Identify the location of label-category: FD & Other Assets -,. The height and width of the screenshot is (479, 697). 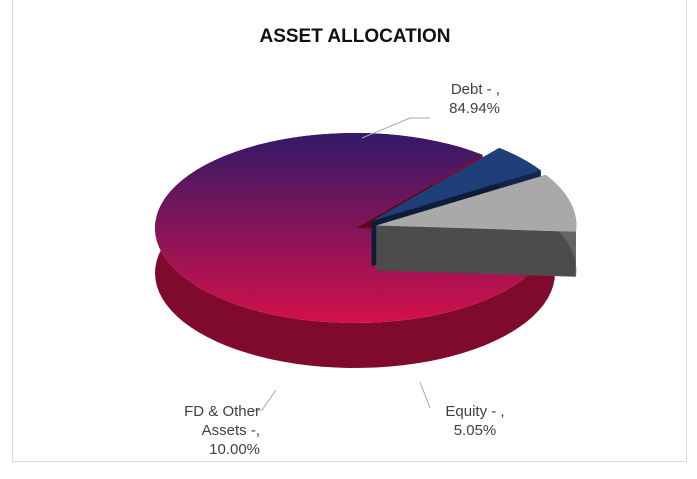
(222, 421).